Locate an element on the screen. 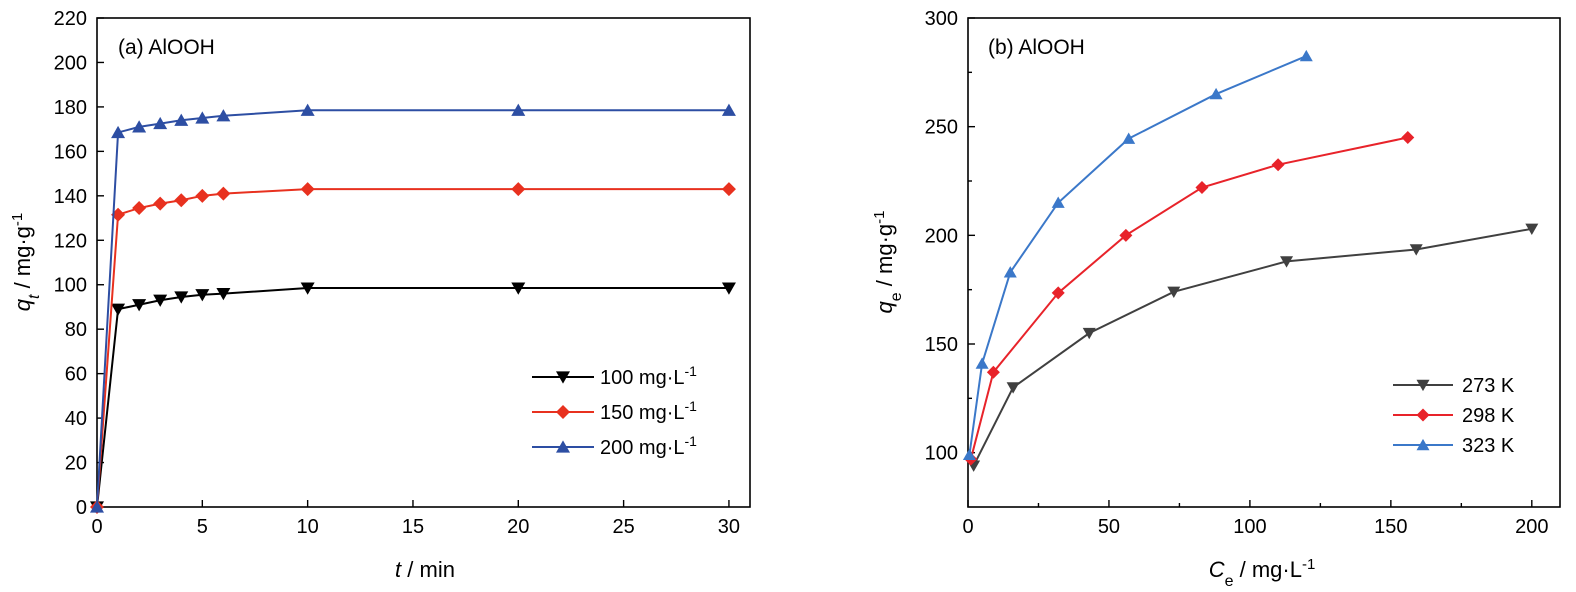 Image resolution: width=1576 pixels, height=592 pixels. legend-entry: 298 K is located at coordinates (1454, 416).